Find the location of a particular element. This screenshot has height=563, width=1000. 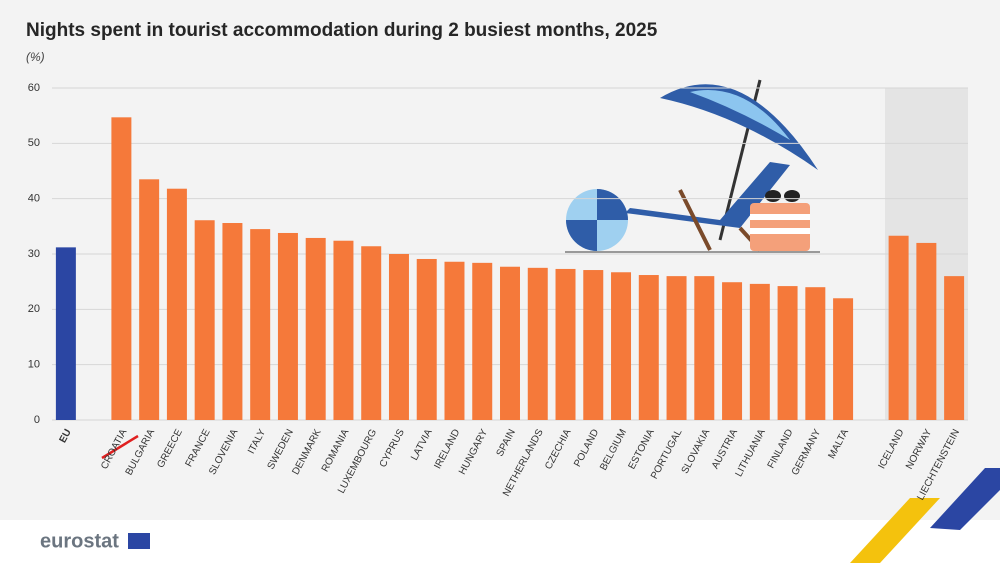

y-tick-label: 50 is located at coordinates (34, 143).